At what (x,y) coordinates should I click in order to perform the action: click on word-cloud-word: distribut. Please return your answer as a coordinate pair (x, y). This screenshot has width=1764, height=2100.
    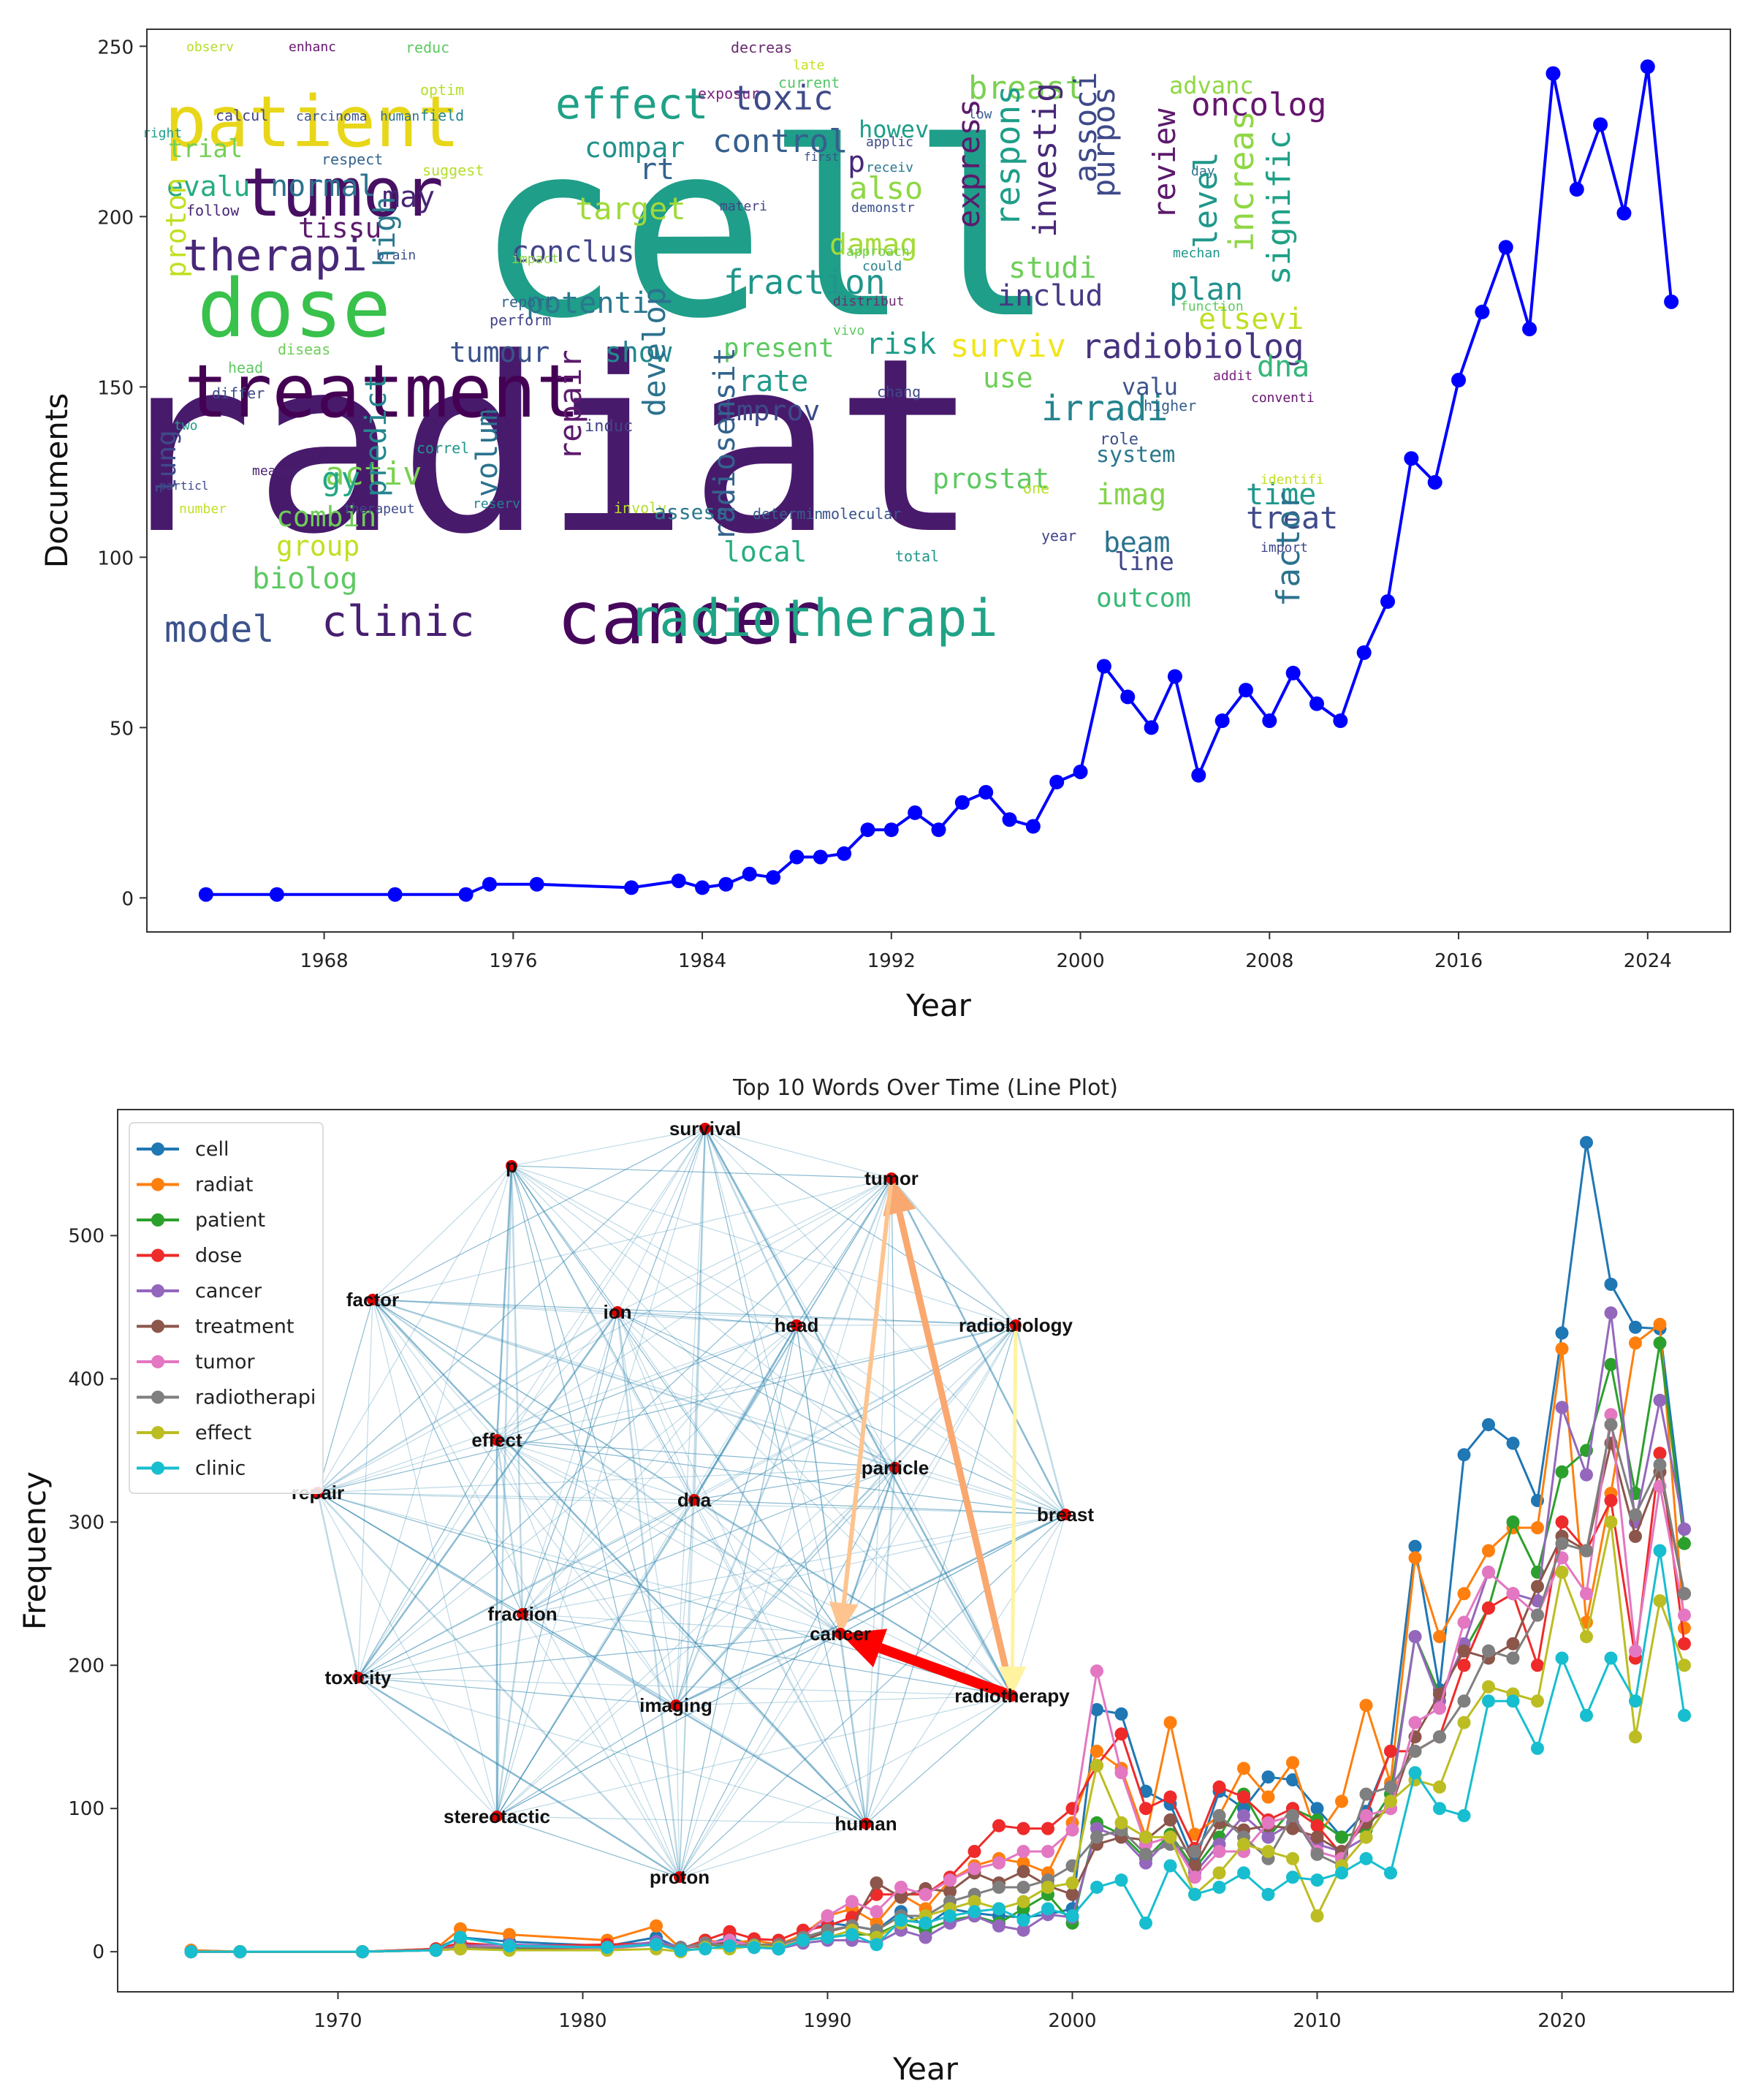
    Looking at the image, I should click on (869, 301).